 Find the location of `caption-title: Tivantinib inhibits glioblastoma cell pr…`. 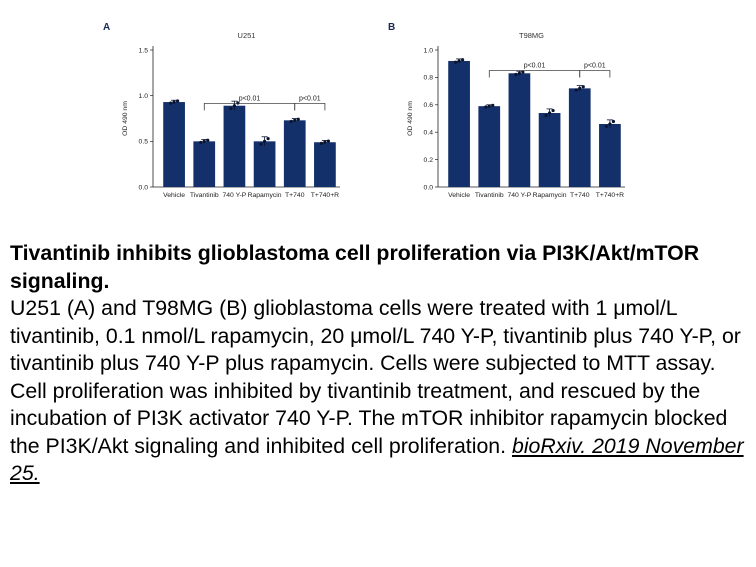

caption-title: Tivantinib inhibits glioblastoma cell pr… is located at coordinates (355, 267).